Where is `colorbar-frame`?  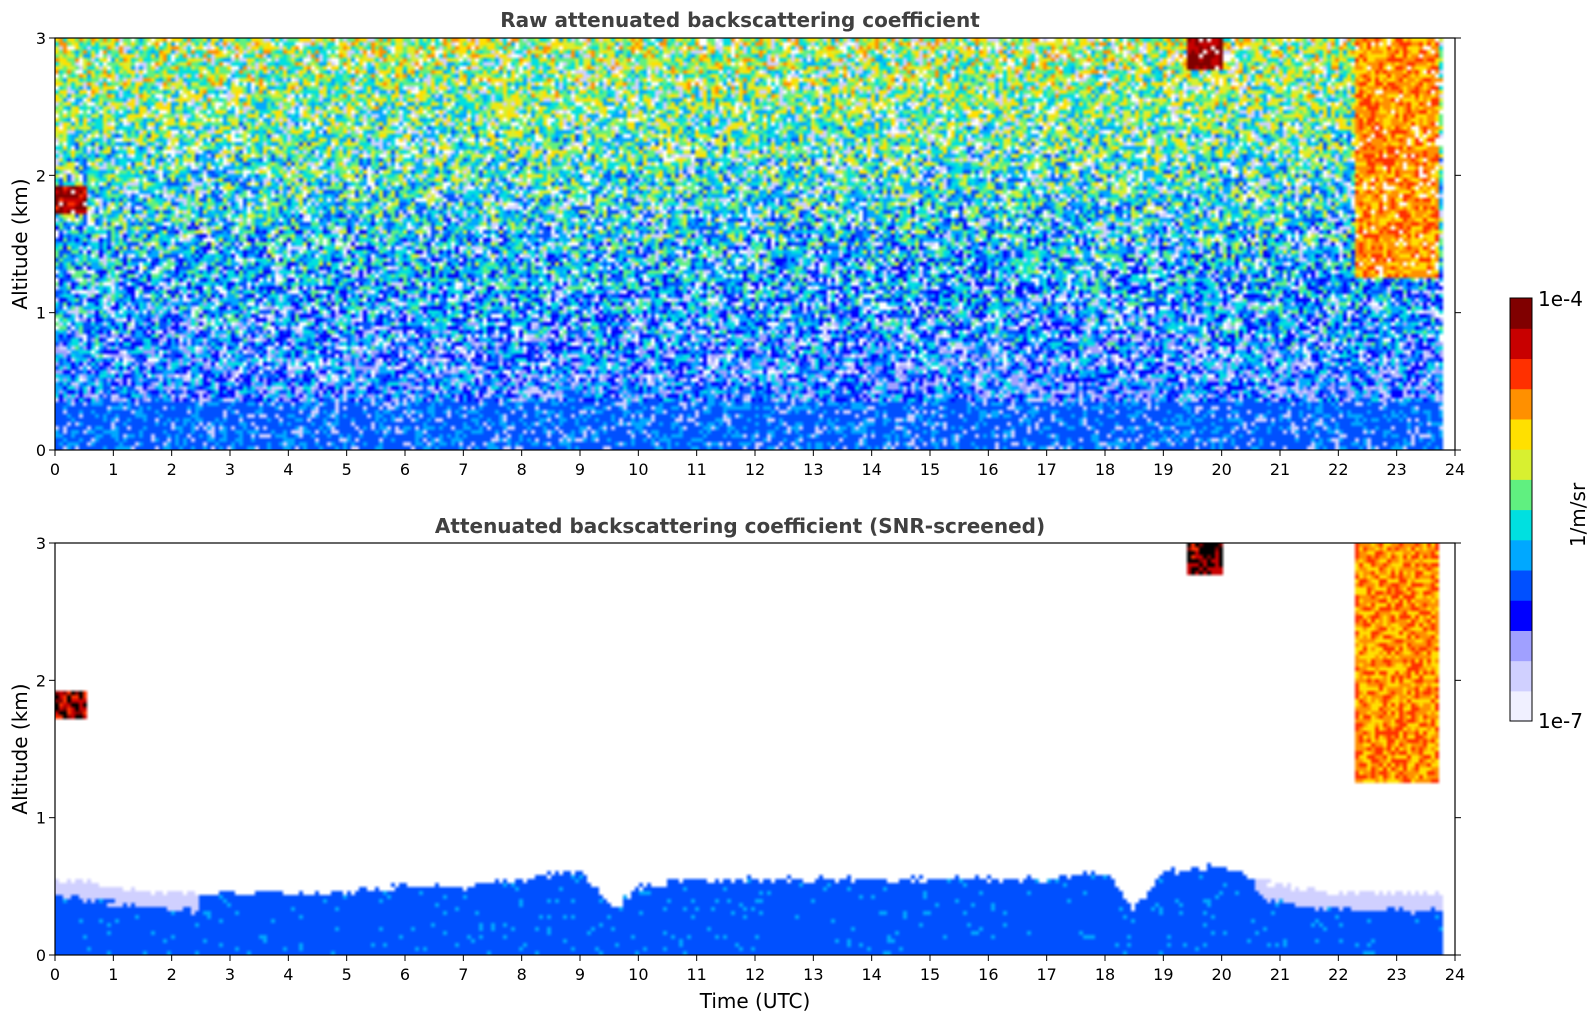 colorbar-frame is located at coordinates (1521, 509).